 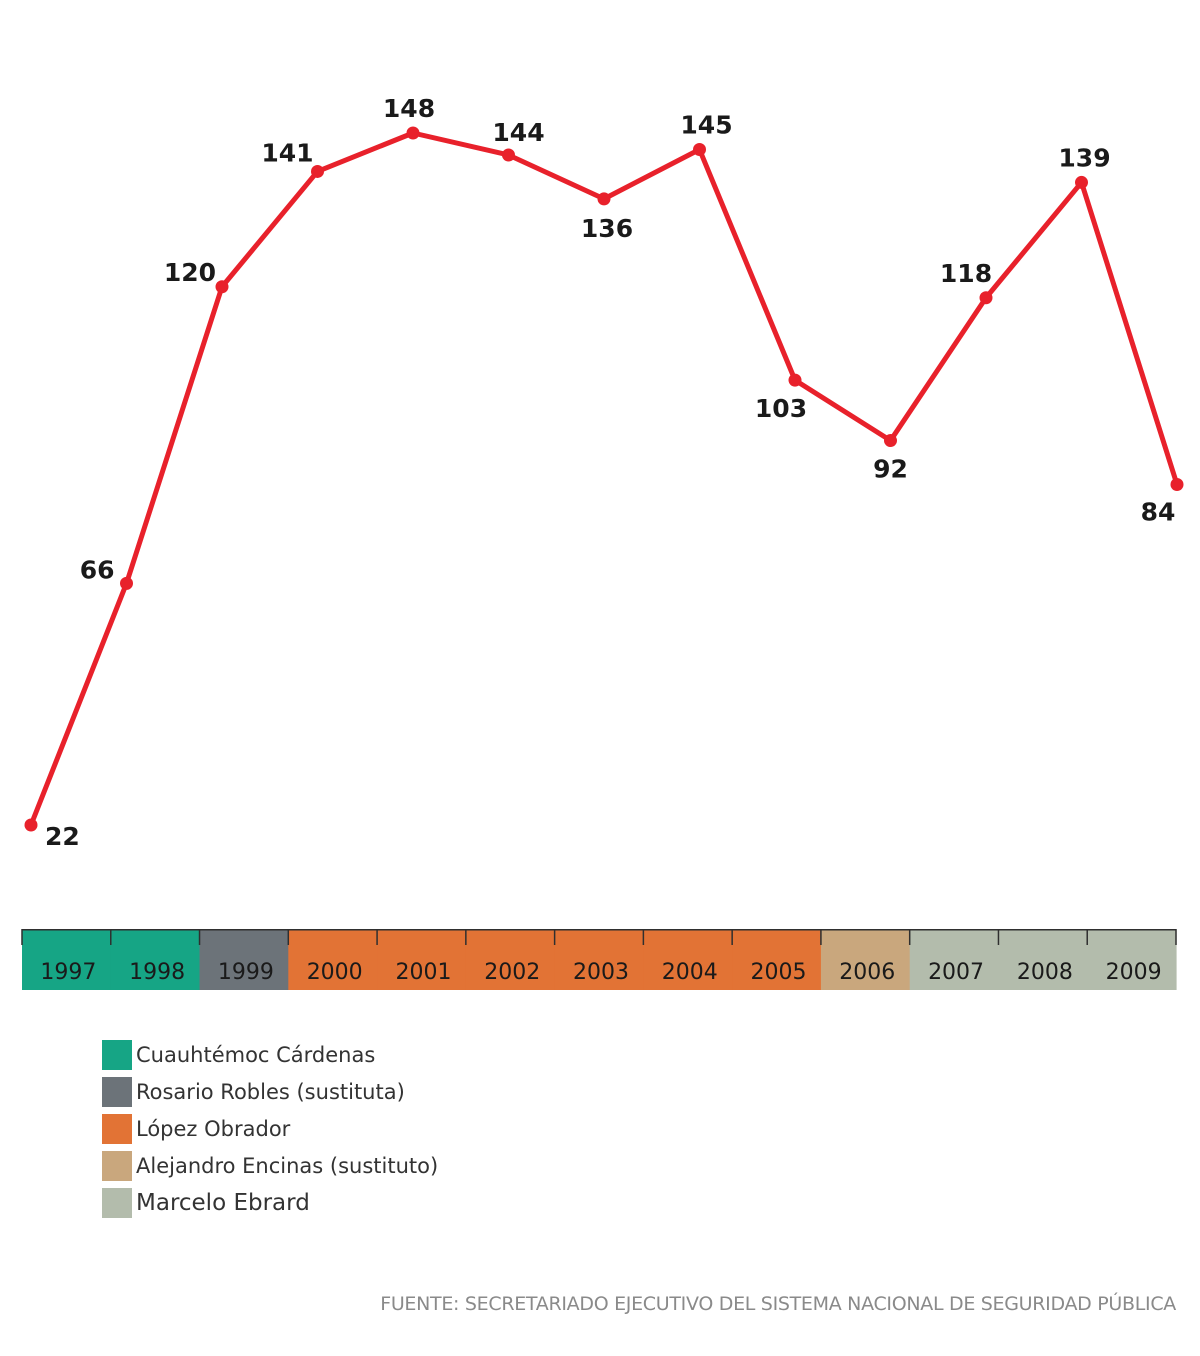 I want to click on timeline-segment-1999, so click(x=244, y=959).